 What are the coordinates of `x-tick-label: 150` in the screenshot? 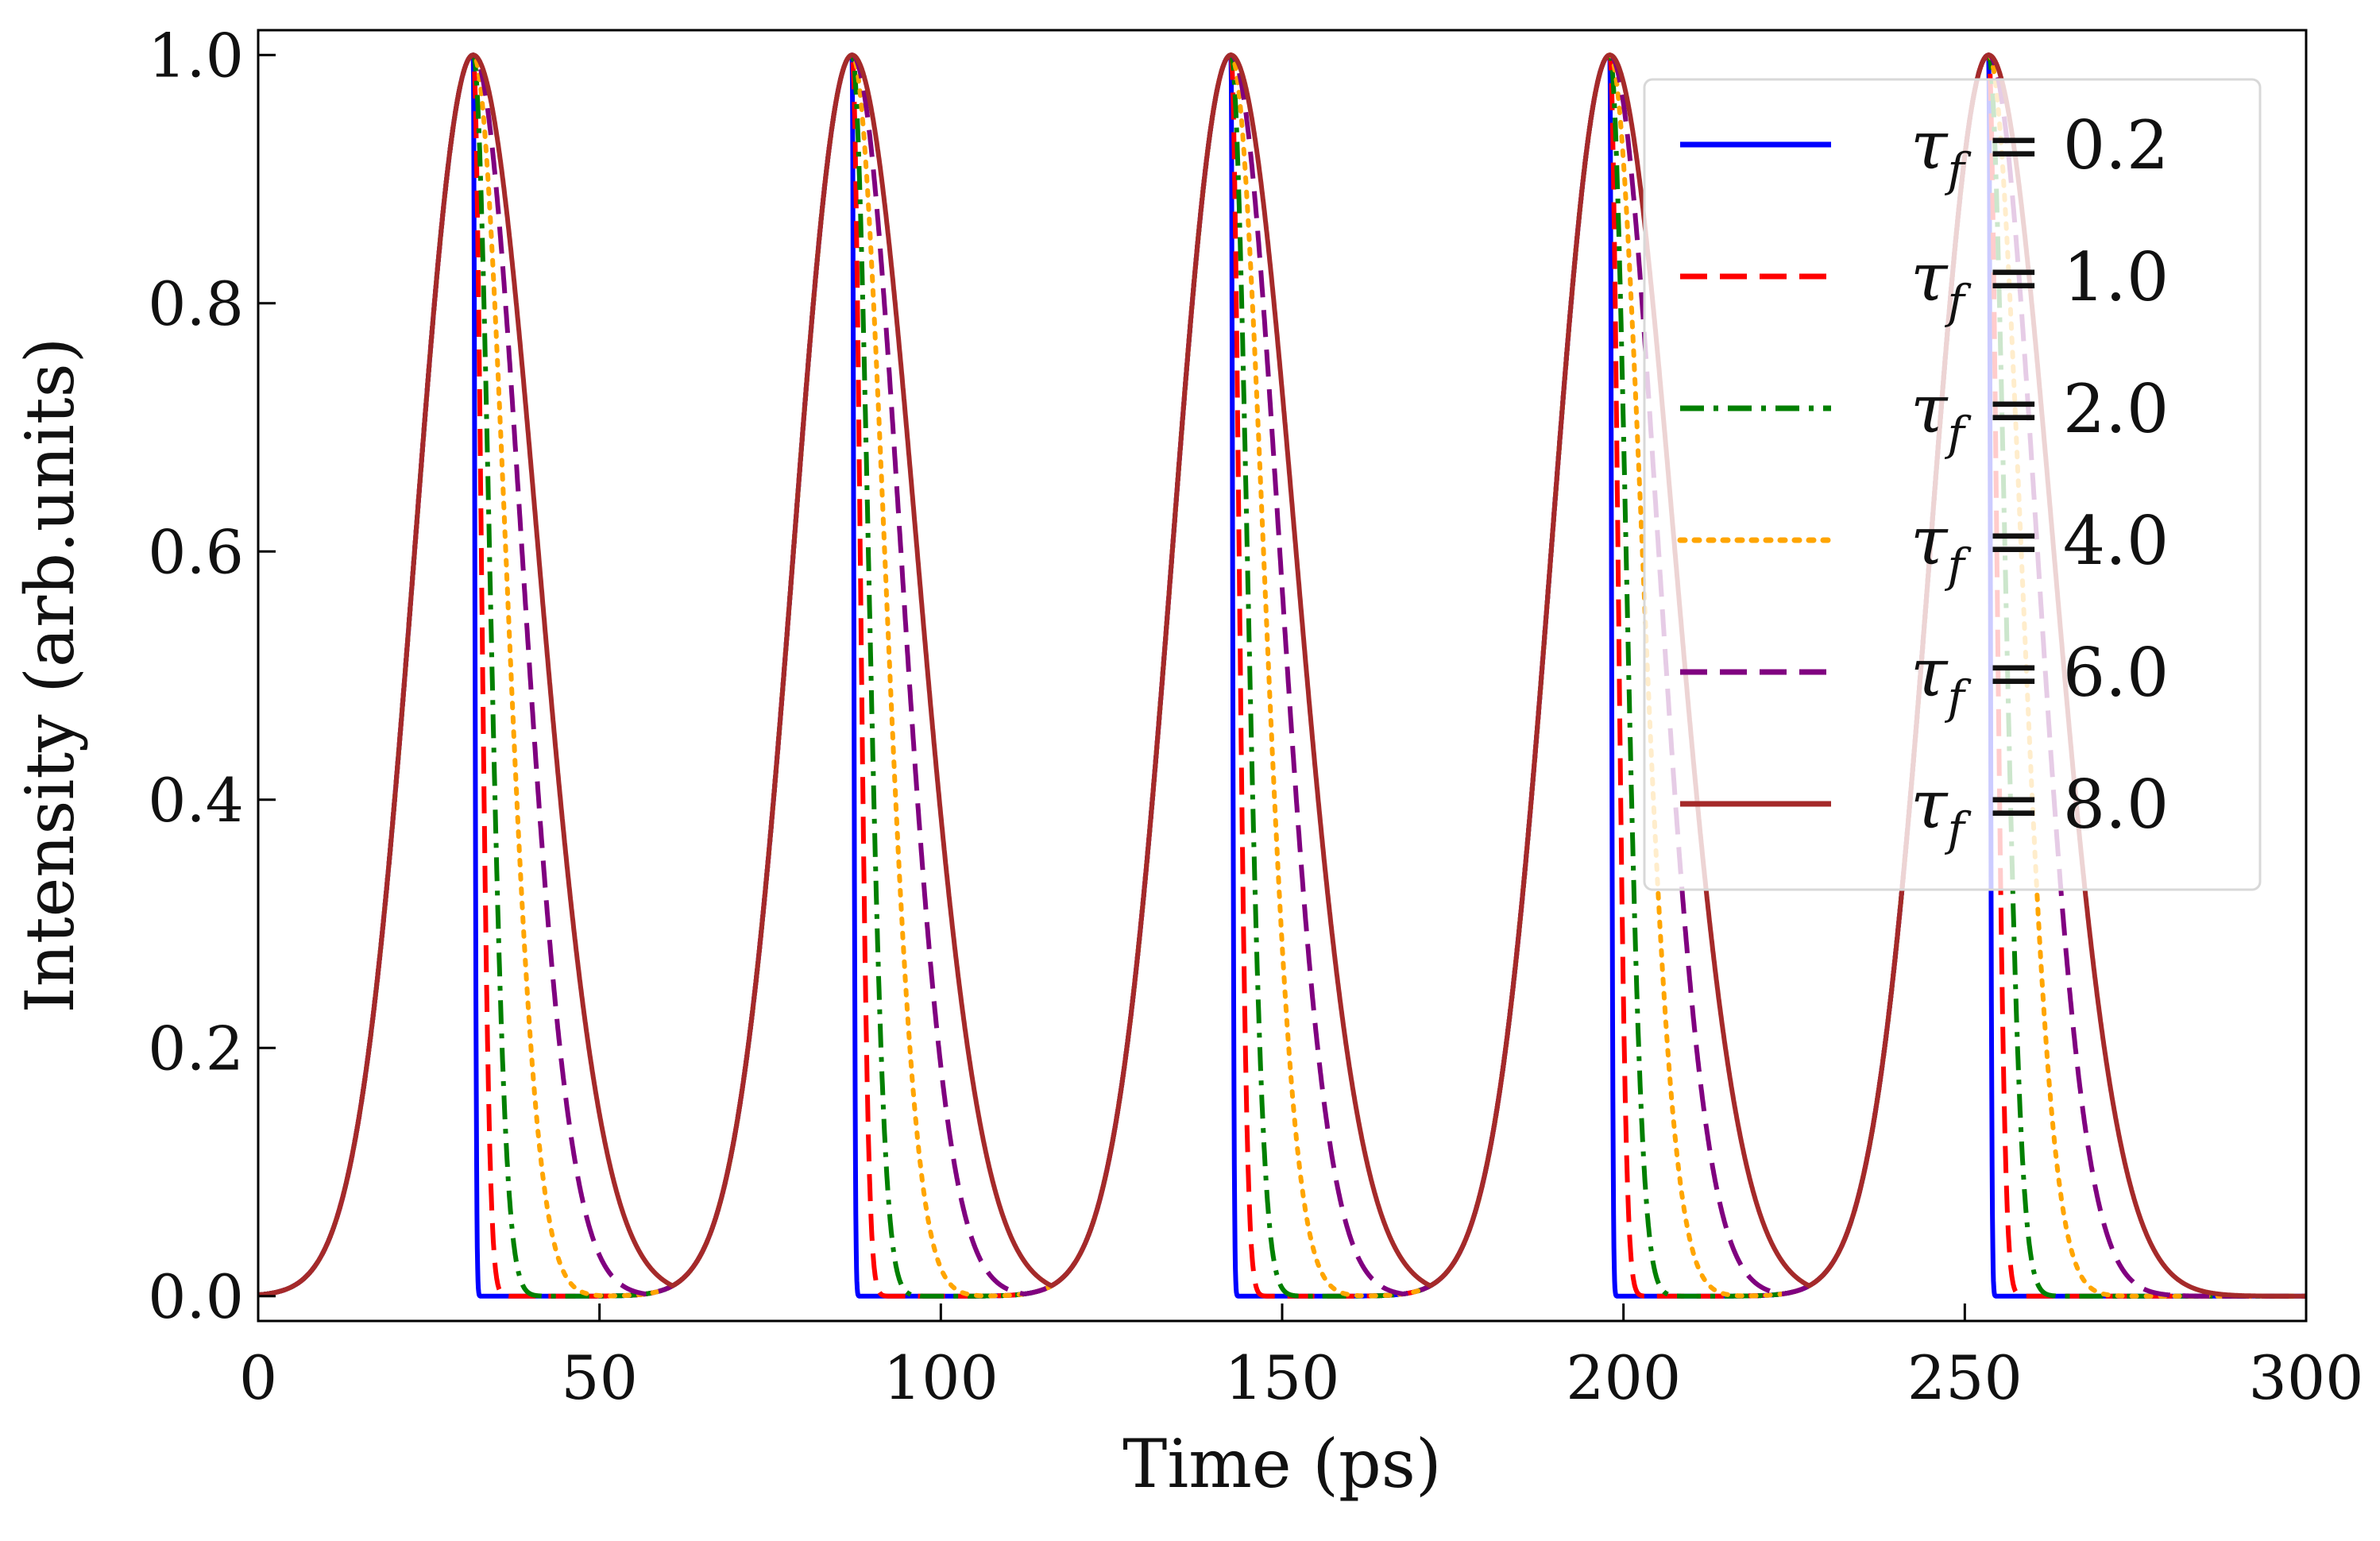 It's located at (1281, 1377).